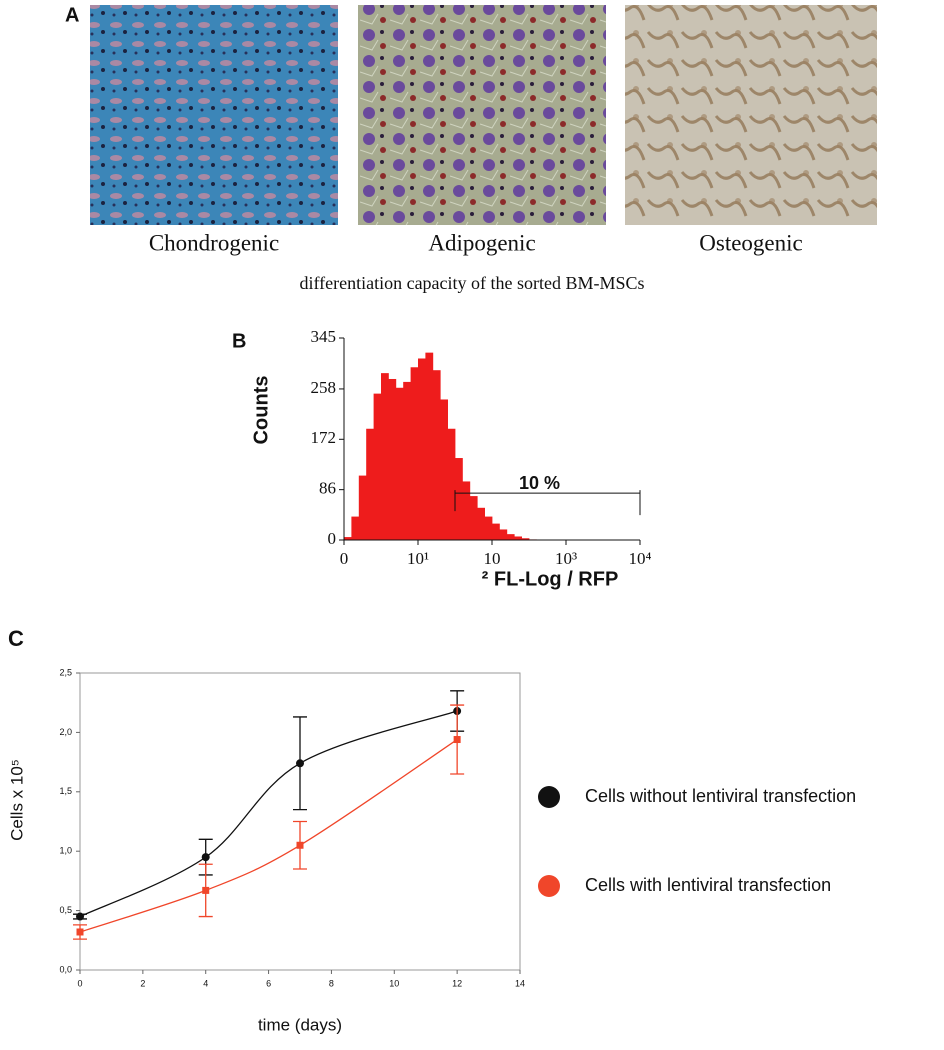 This screenshot has height=1050, width=944. I want to click on panel-label: B, so click(239, 341).